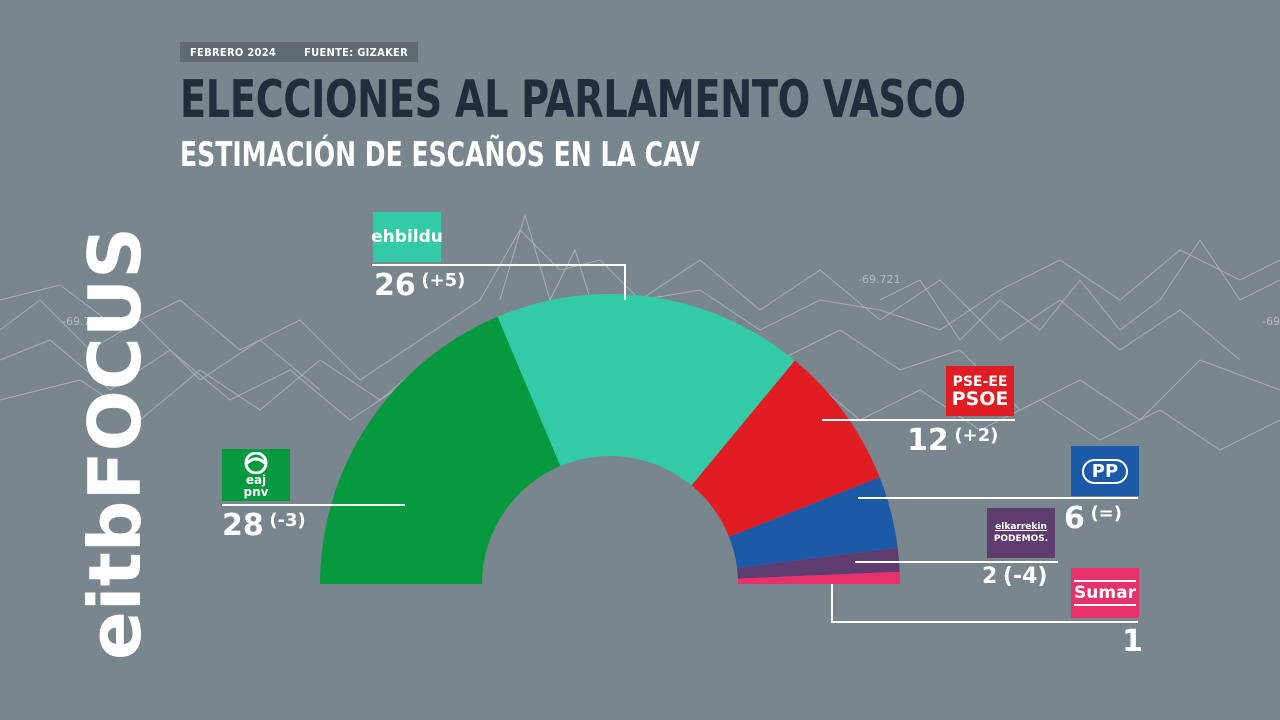 Image resolution: width=1280 pixels, height=720 pixels. Describe the element at coordinates (928, 440) in the screenshot. I see `psoe-seats: 12` at that location.